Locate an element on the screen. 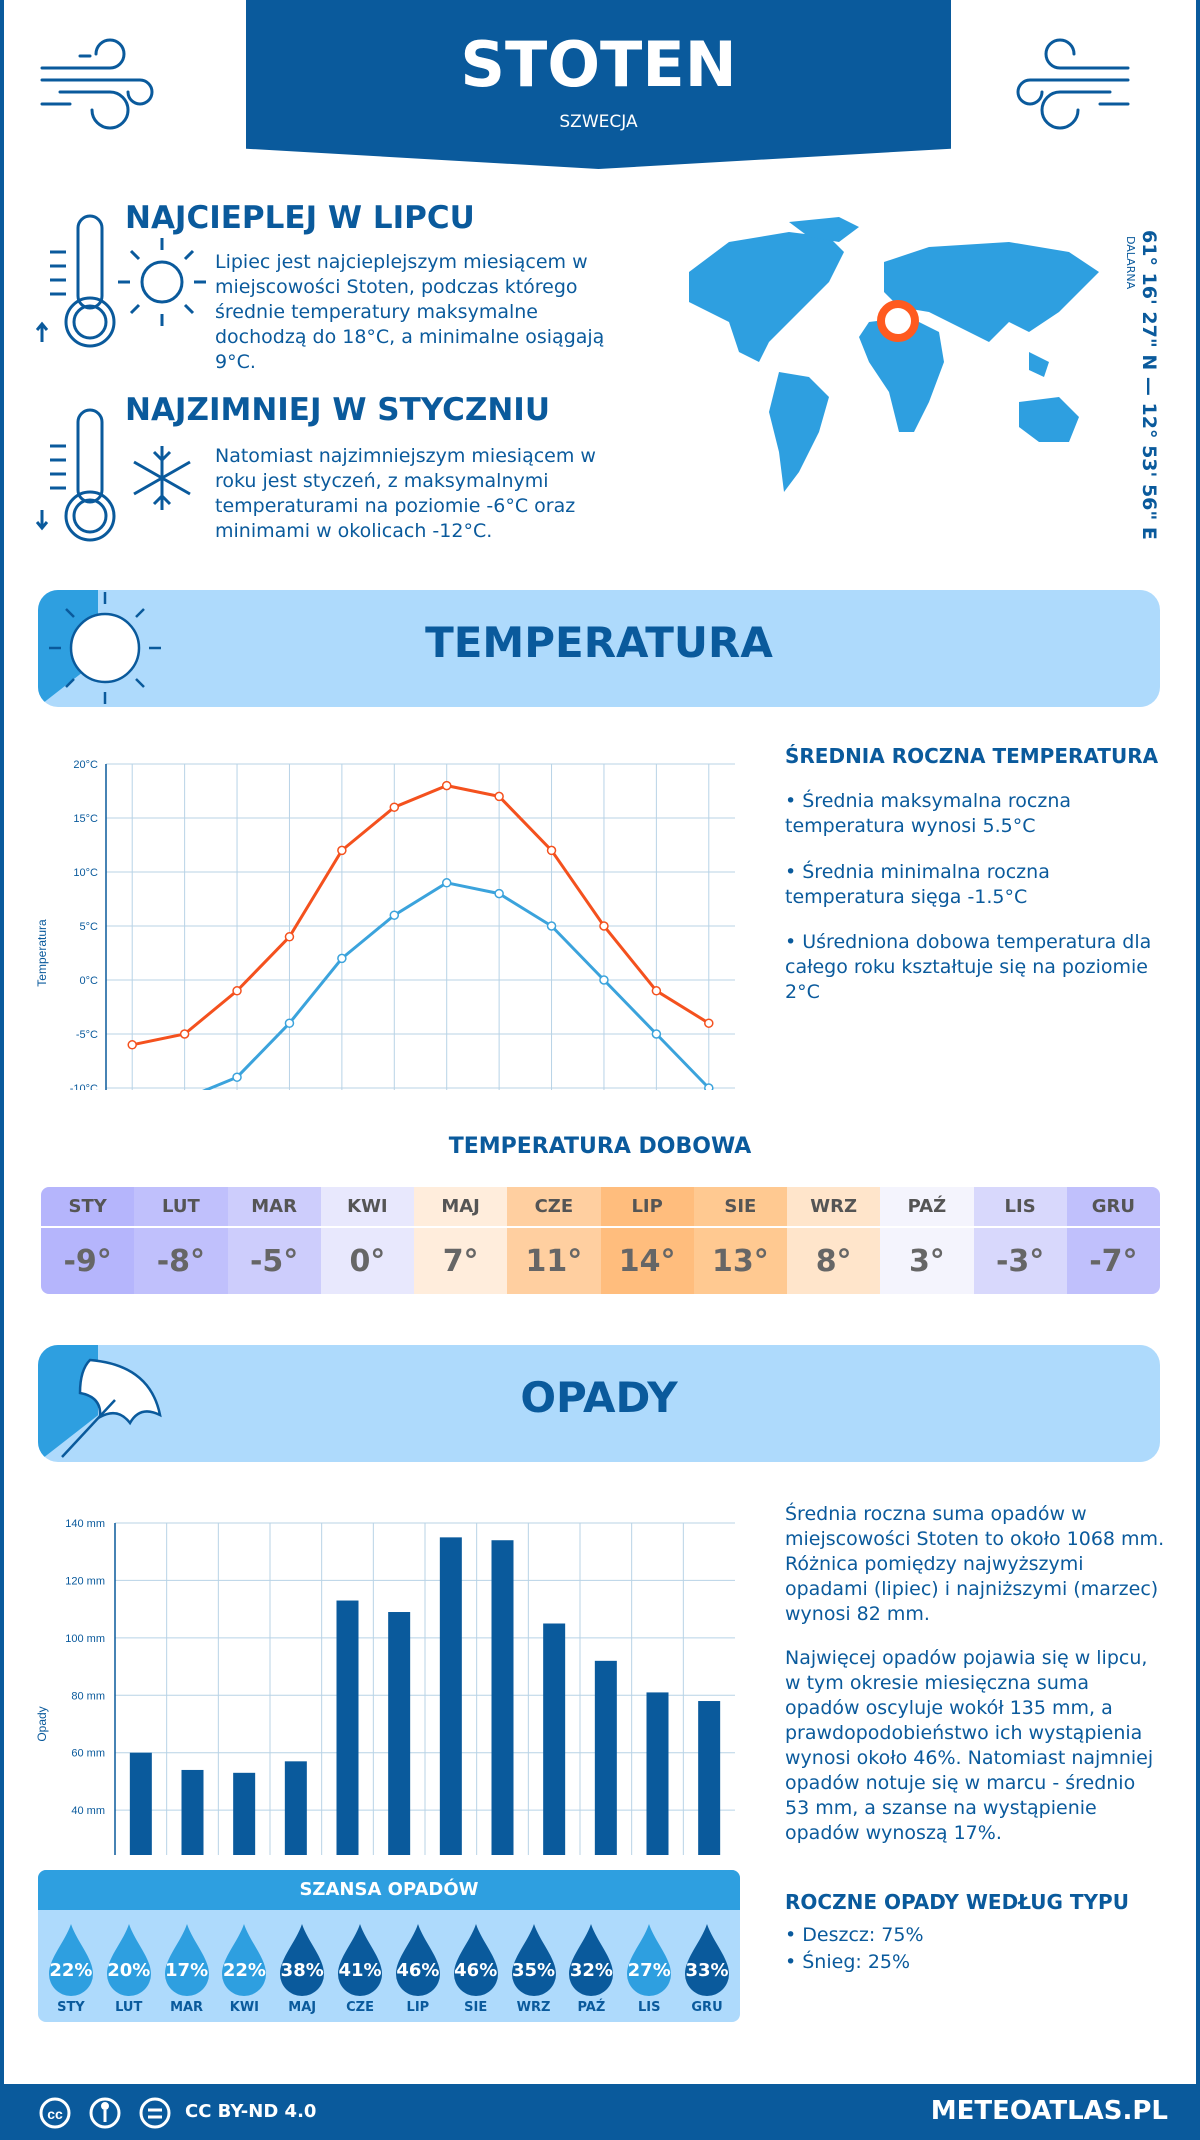 The height and width of the screenshot is (2140, 1200). chance-value: 41% is located at coordinates (360, 1970).